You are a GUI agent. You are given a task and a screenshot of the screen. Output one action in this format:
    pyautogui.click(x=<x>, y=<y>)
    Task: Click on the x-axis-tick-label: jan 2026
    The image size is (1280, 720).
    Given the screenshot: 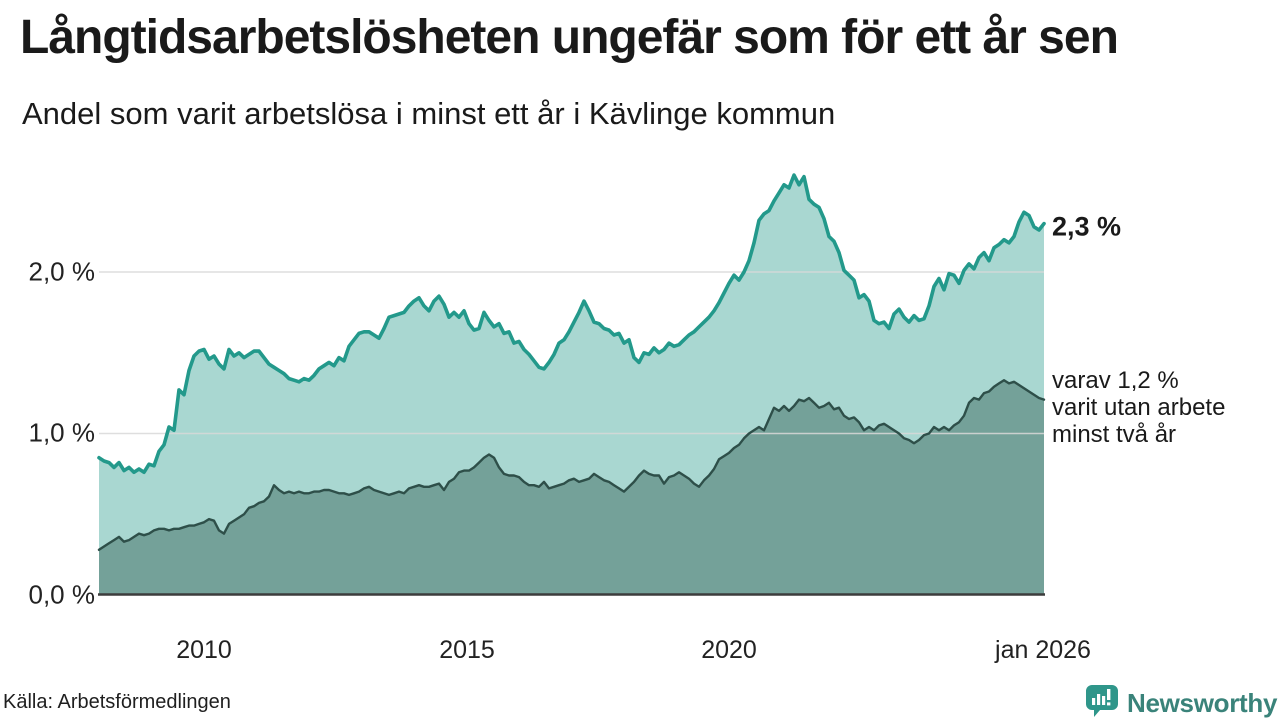 What is the action you would take?
    pyautogui.click(x=1043, y=650)
    